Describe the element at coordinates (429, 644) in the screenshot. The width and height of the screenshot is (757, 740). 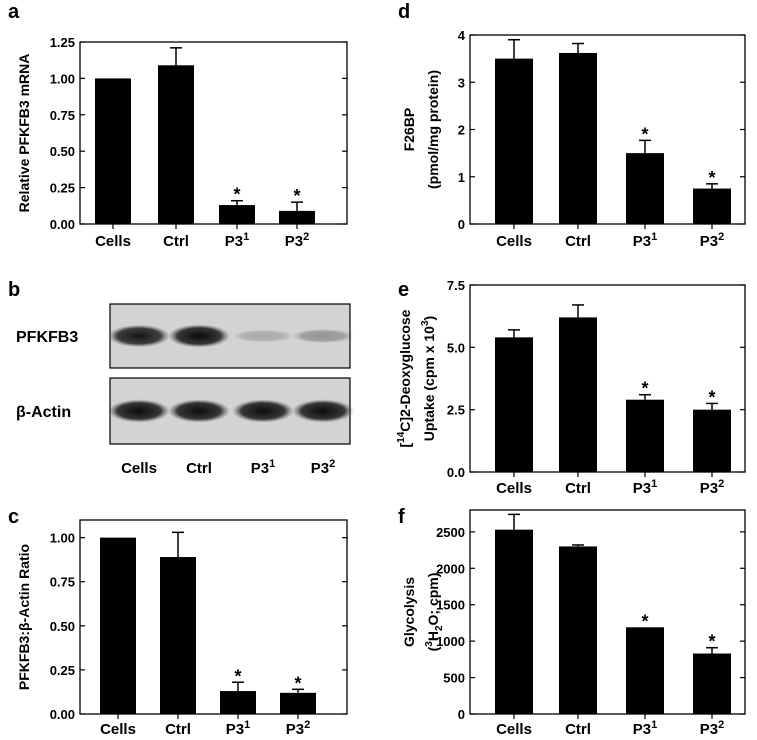
I see `axis-label-part: 3` at that location.